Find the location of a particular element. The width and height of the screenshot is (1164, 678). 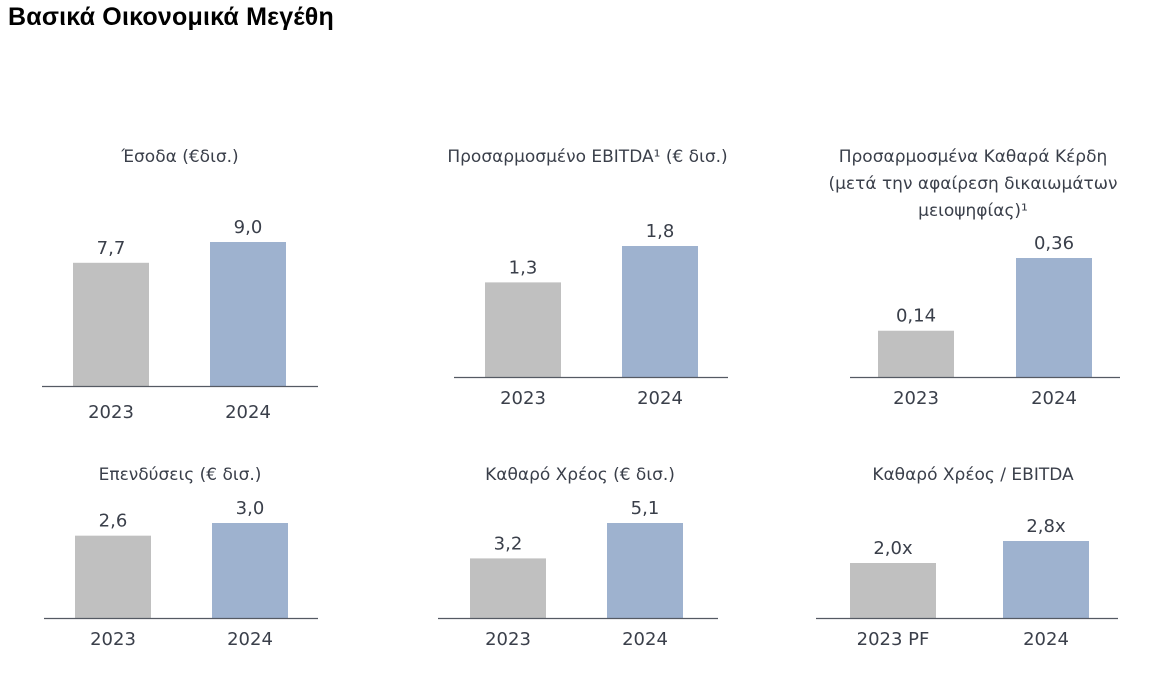

chart-title-line: Επενδύσεις (€ δισ.) is located at coordinates (180, 475).